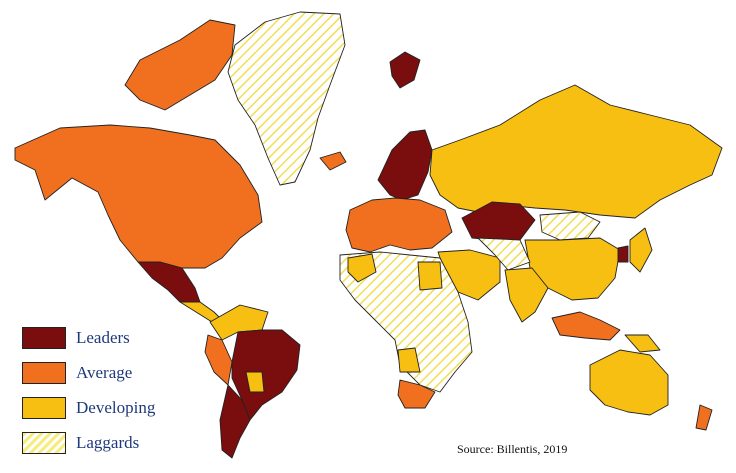  Describe the element at coordinates (255, 382) in the screenshot. I see `region-paraguay` at that location.